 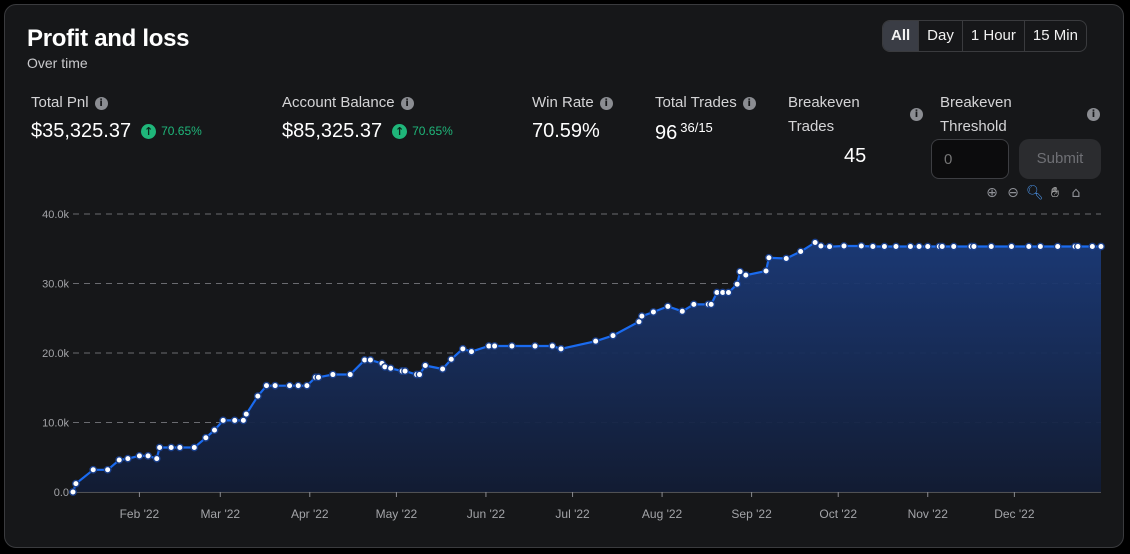 I want to click on zoom-out-icon: ⊖, so click(x=1013, y=193).